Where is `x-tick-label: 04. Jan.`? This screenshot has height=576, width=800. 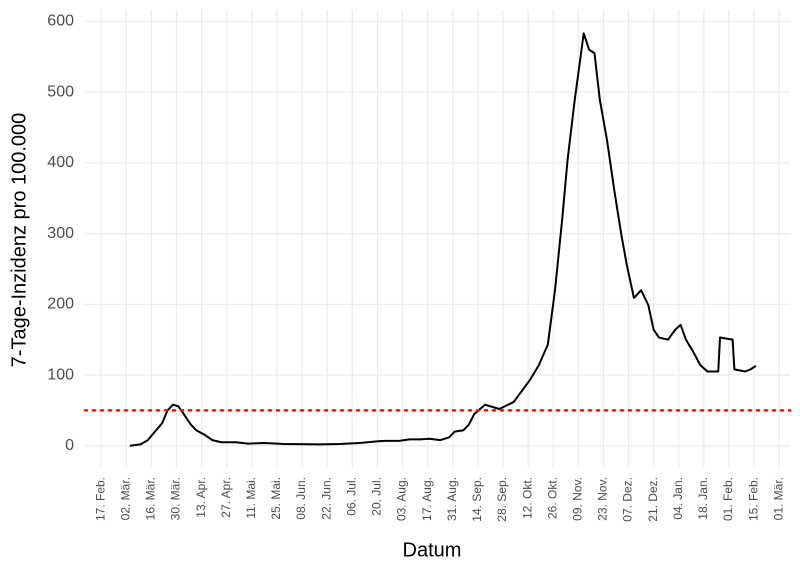 x-tick-label: 04. Jan. is located at coordinates (678, 498).